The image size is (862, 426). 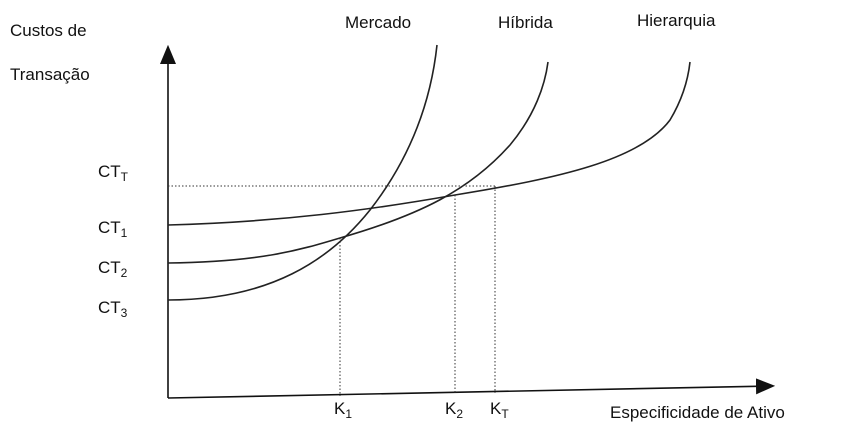 I want to click on label-sub: 3, so click(x=124, y=313).